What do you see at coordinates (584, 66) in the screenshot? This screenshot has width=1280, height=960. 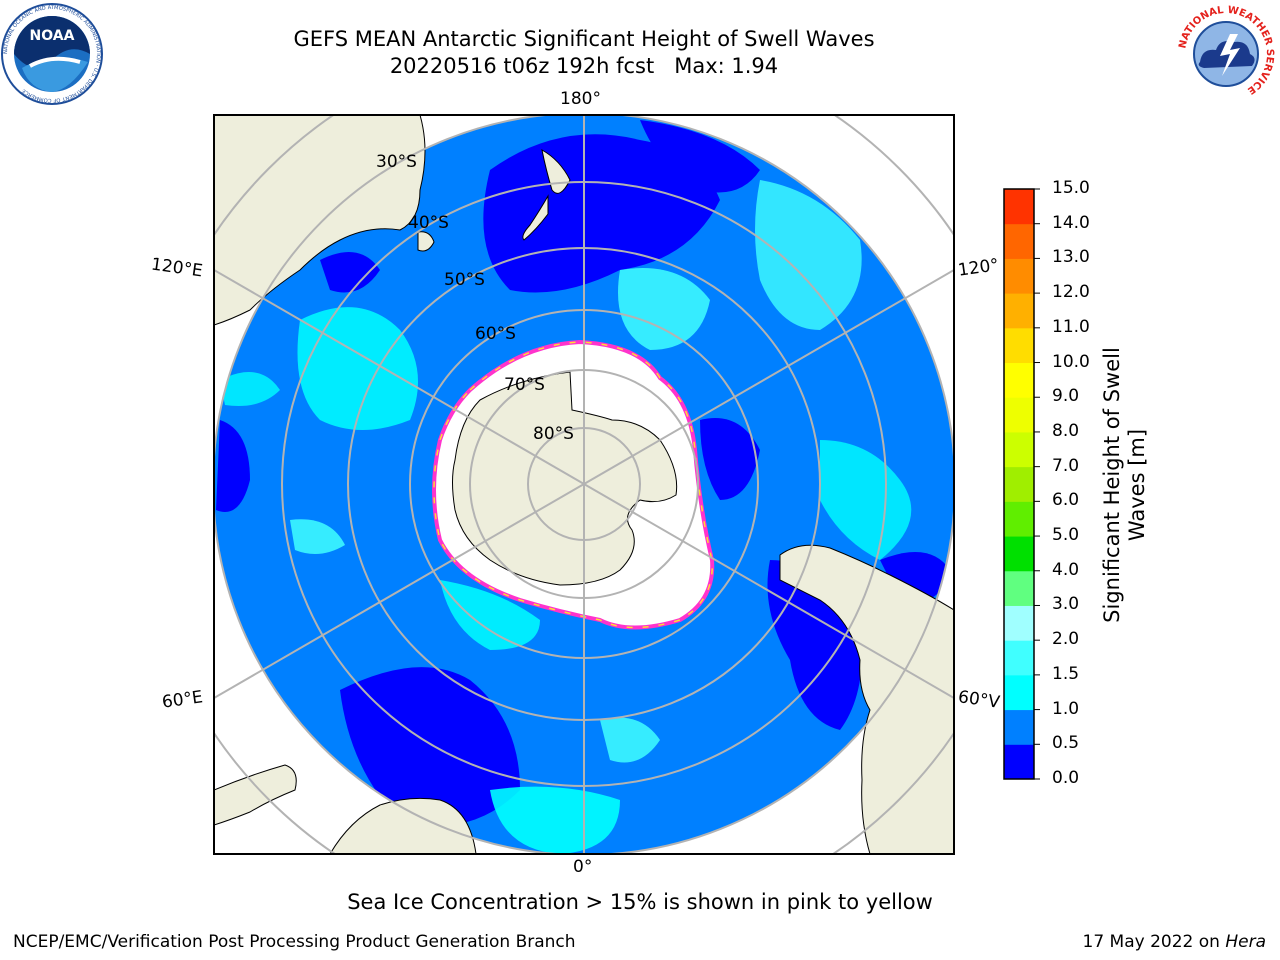 I see `page-subtitle: 20220516 t06z 192h fcst Max: 1.94` at bounding box center [584, 66].